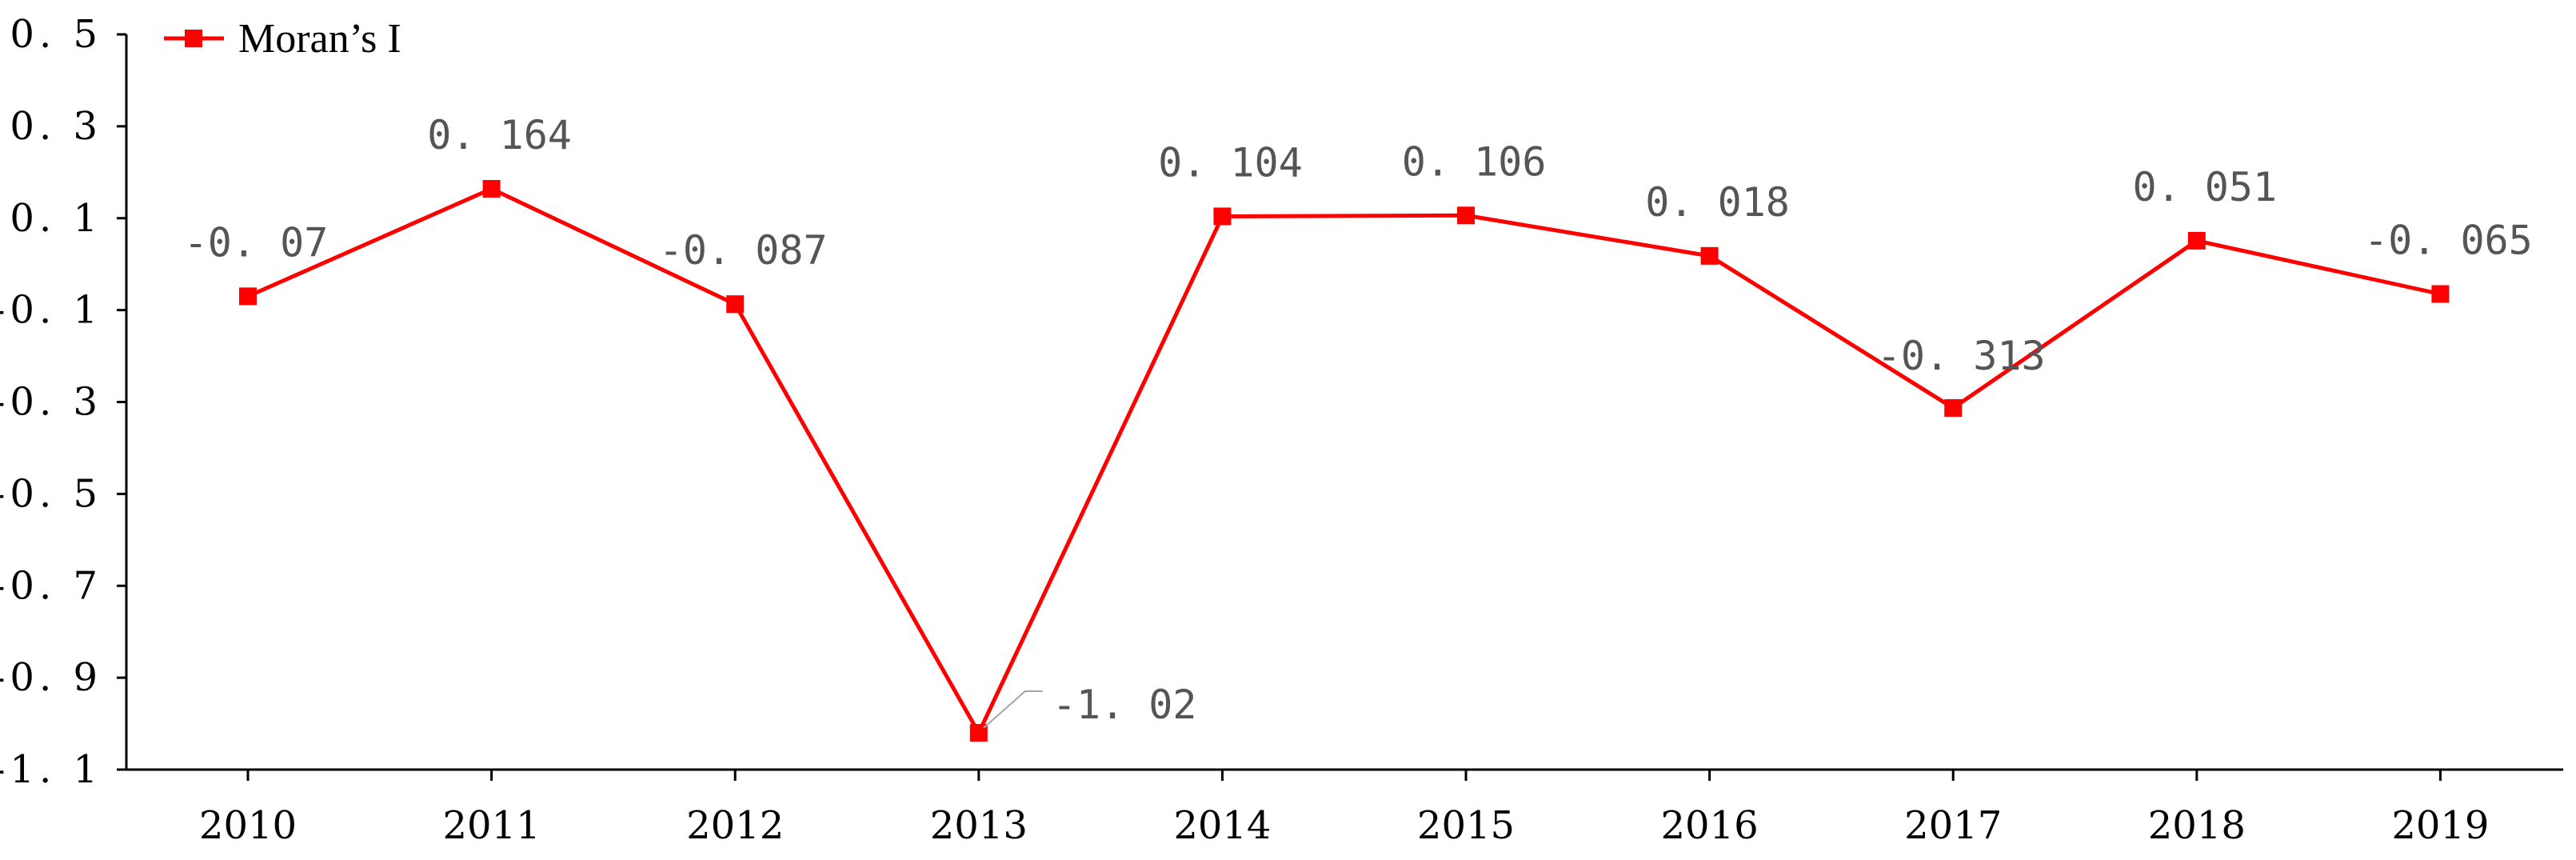  I want to click on legend: Moran’s I, so click(282, 39).